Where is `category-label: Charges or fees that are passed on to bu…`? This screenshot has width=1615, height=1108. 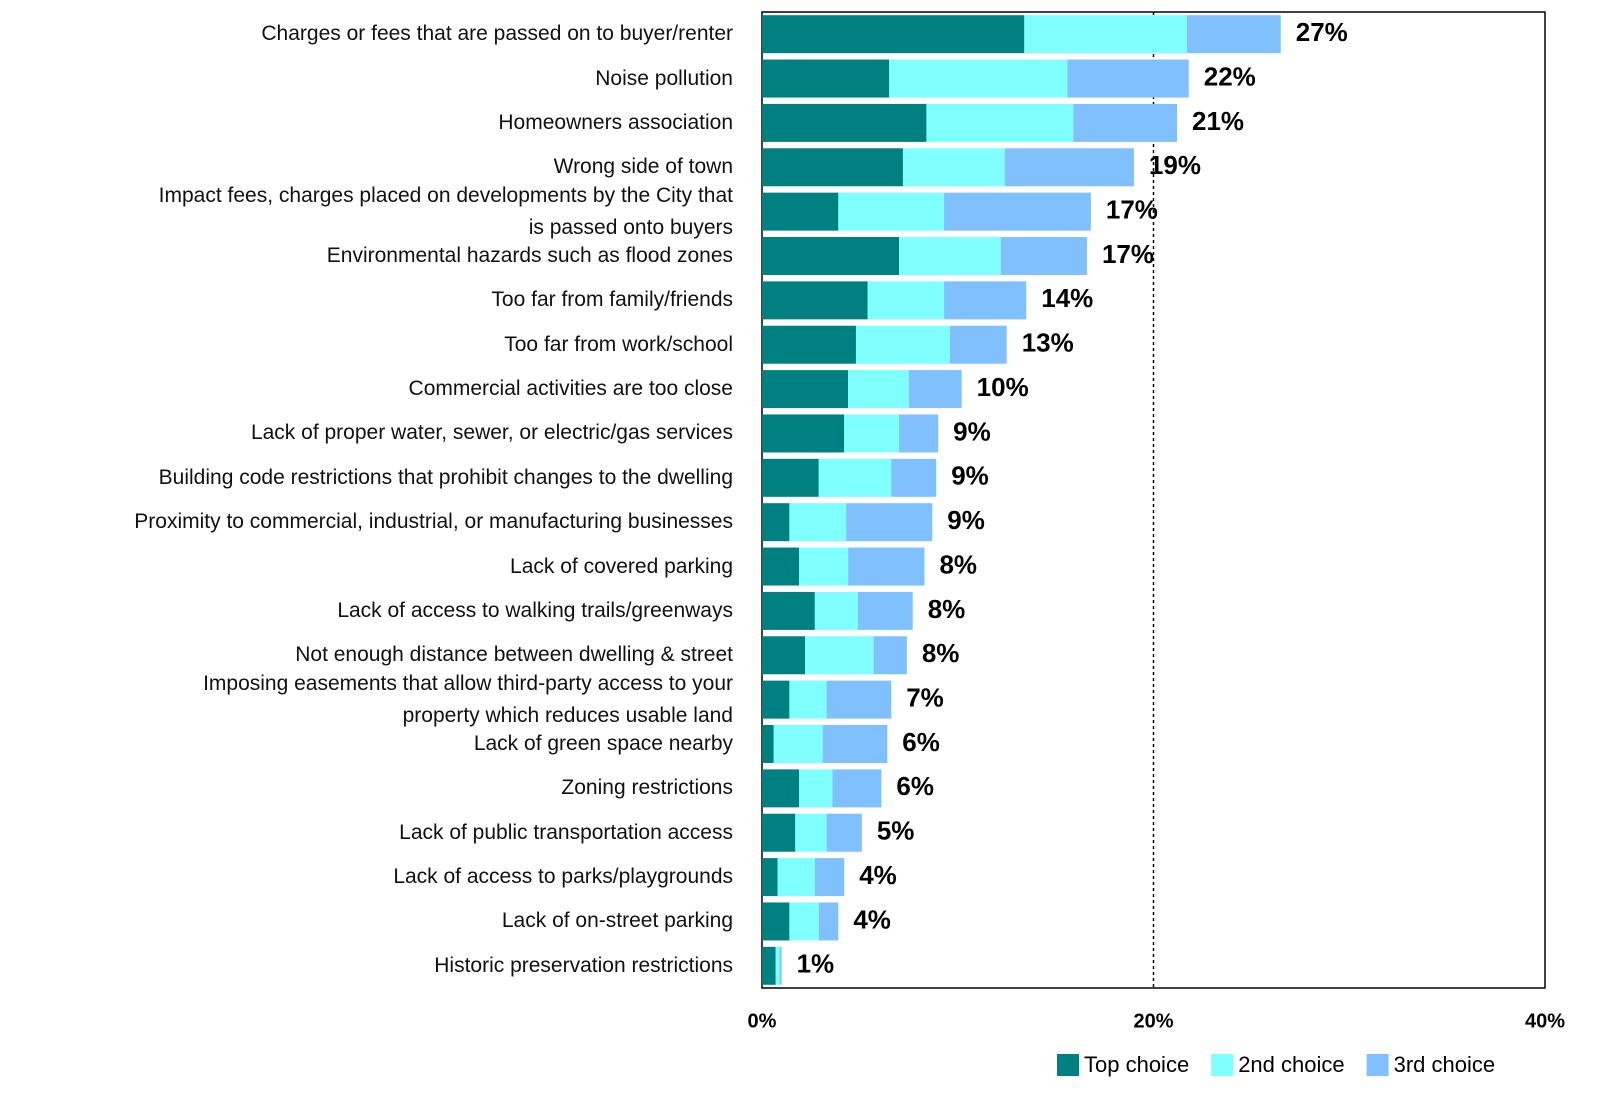
category-label: Charges or fees that are passed on to bu… is located at coordinates (497, 34).